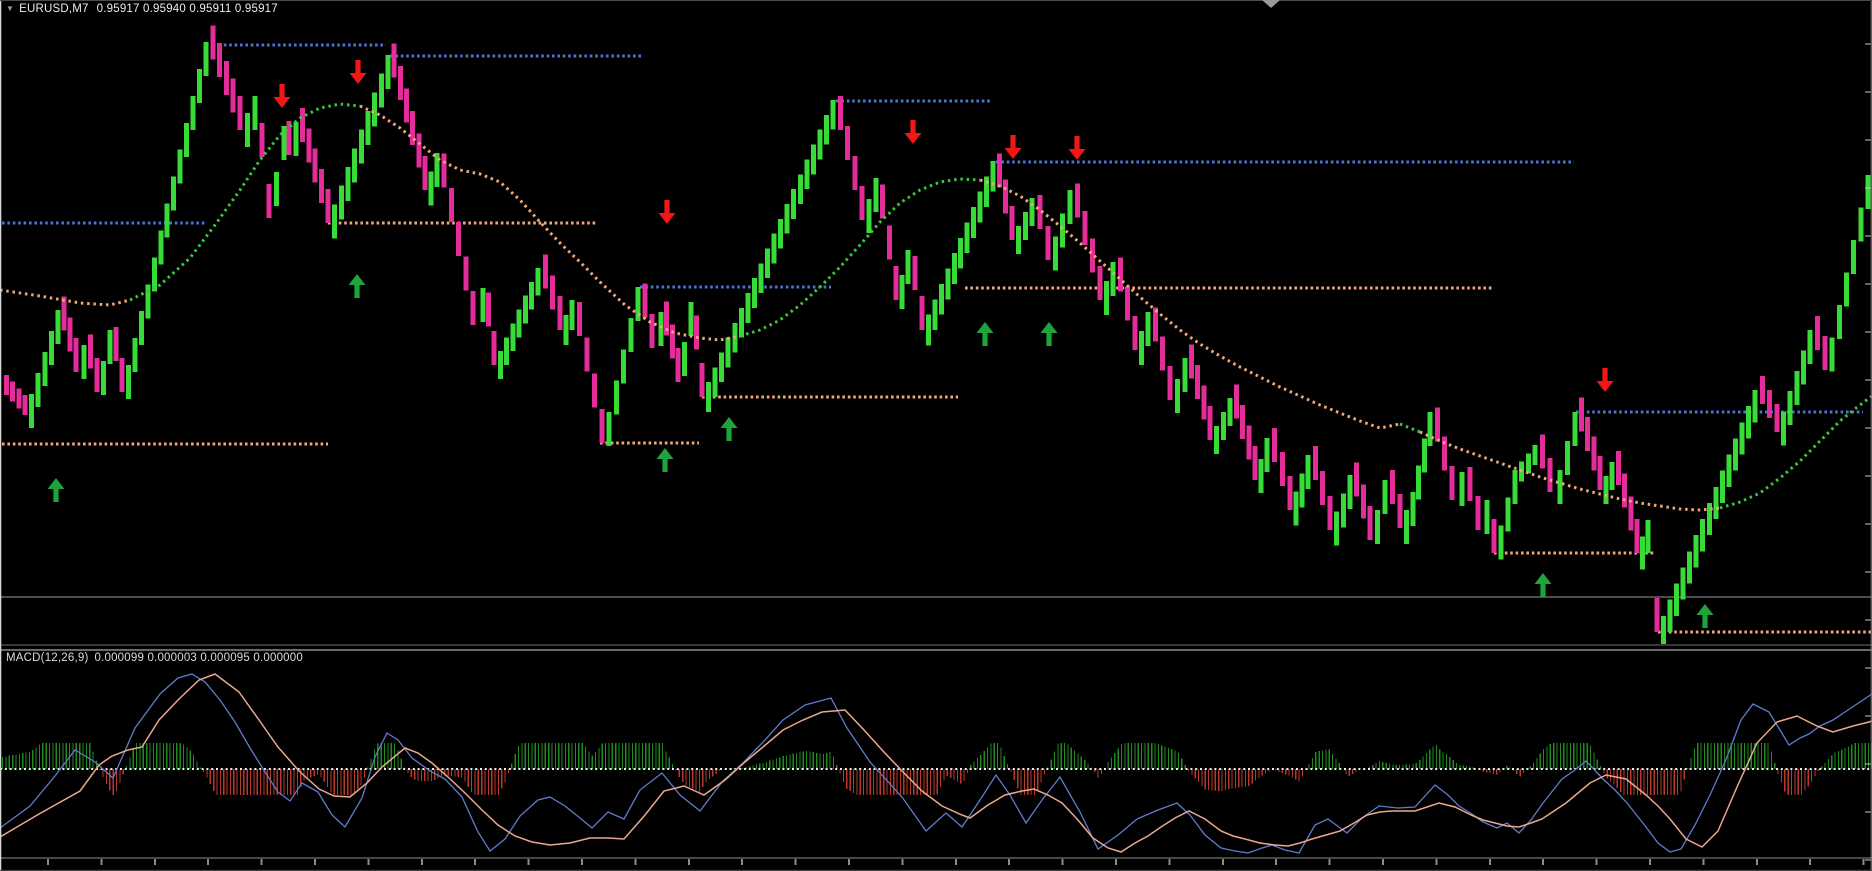 The width and height of the screenshot is (1872, 871). What do you see at coordinates (1868, 452) in the screenshot?
I see `price-axis-ticks` at bounding box center [1868, 452].